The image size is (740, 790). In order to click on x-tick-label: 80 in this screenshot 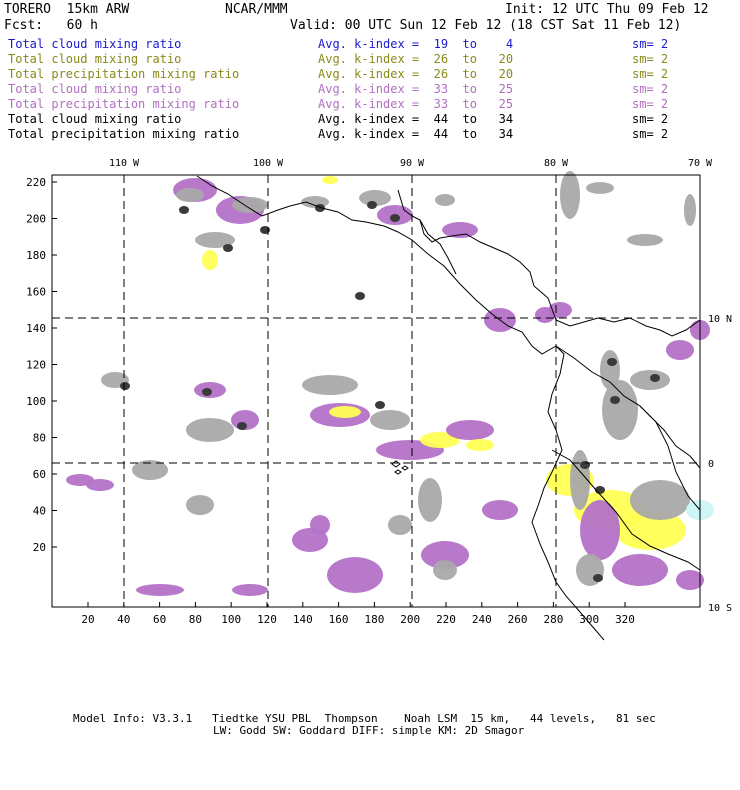, I will do `click(195, 619)`.